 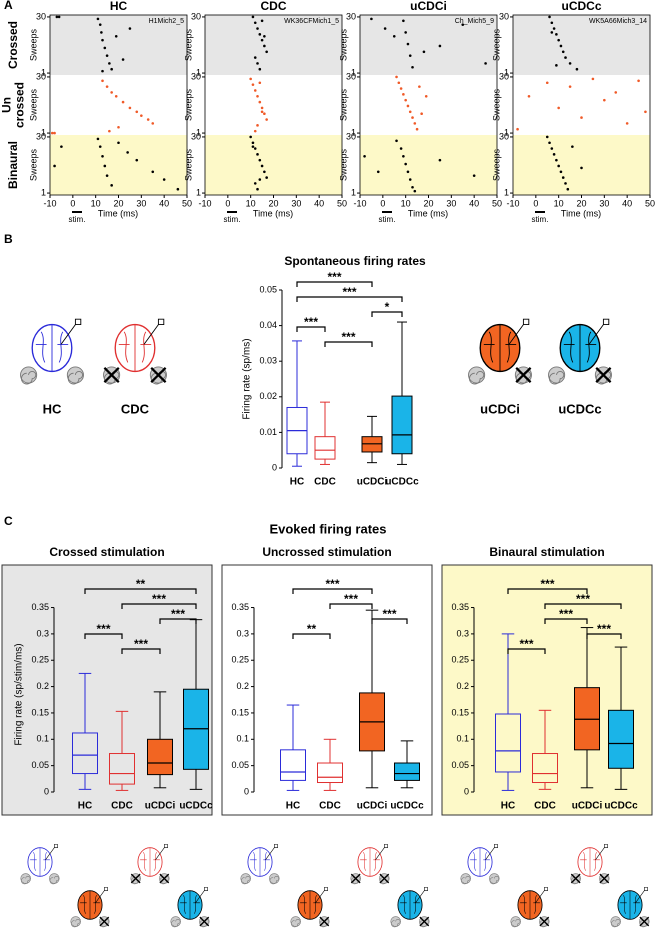 What do you see at coordinates (274, 467) in the screenshot?
I see `y-tick-label: 0` at bounding box center [274, 467].